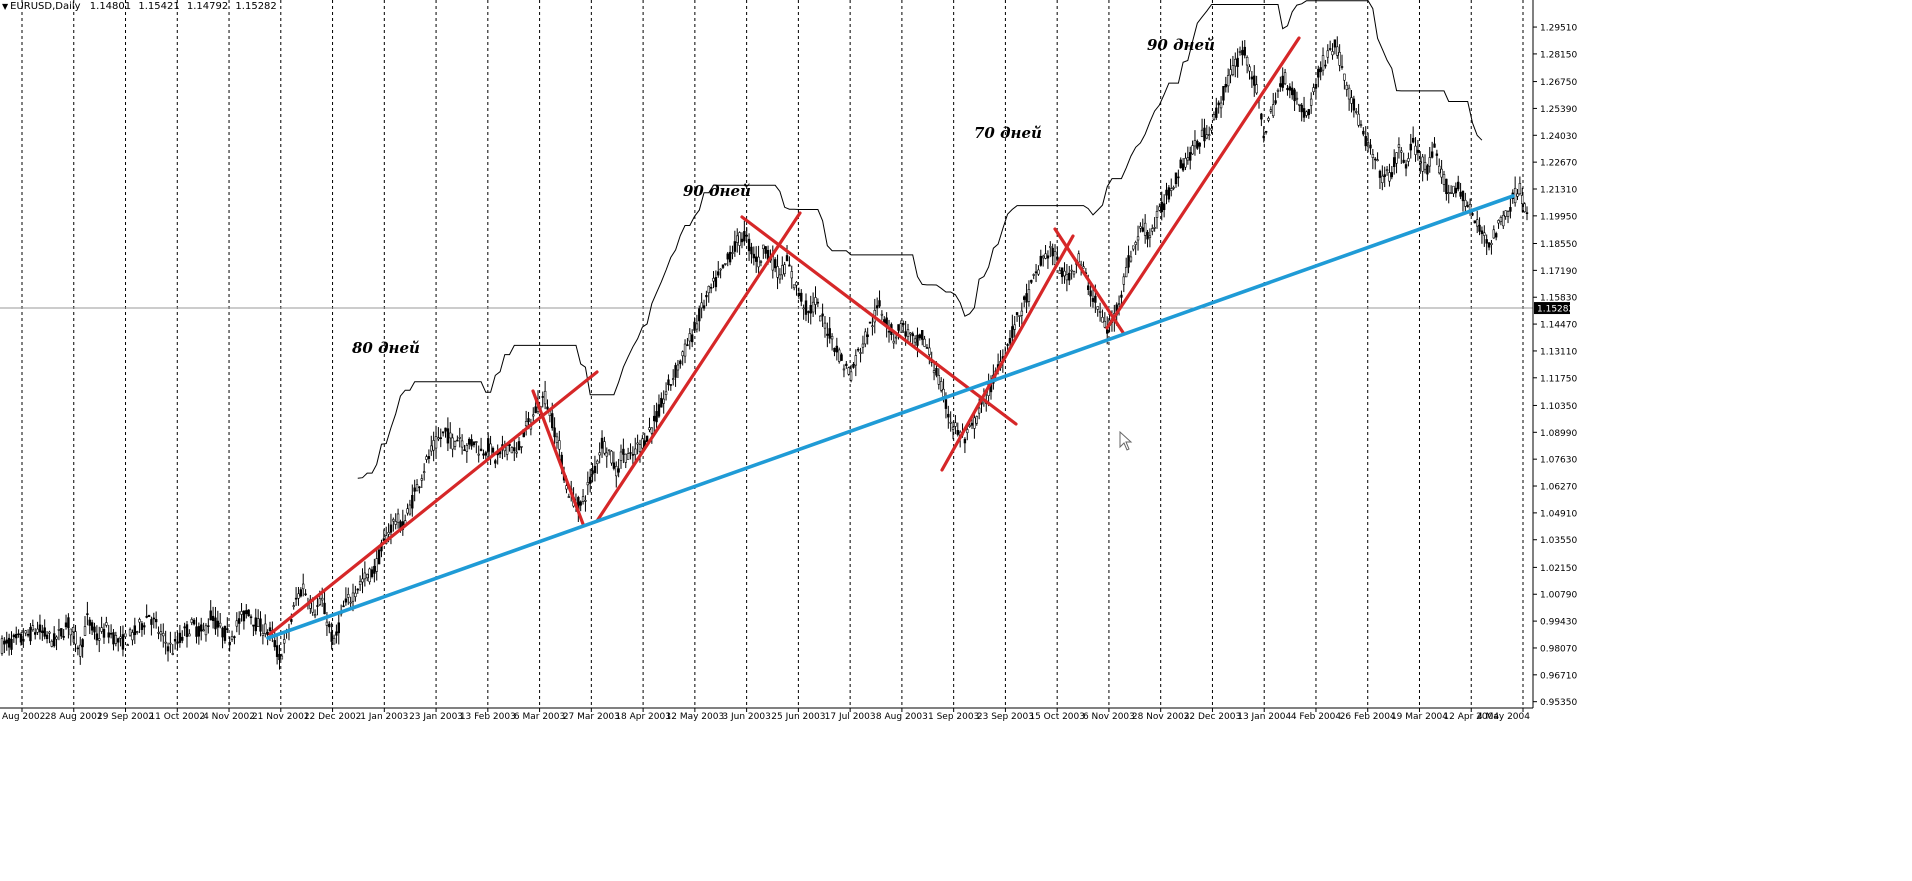 The image size is (1912, 881). I want to click on day-count-label: 90 дней, so click(717, 191).